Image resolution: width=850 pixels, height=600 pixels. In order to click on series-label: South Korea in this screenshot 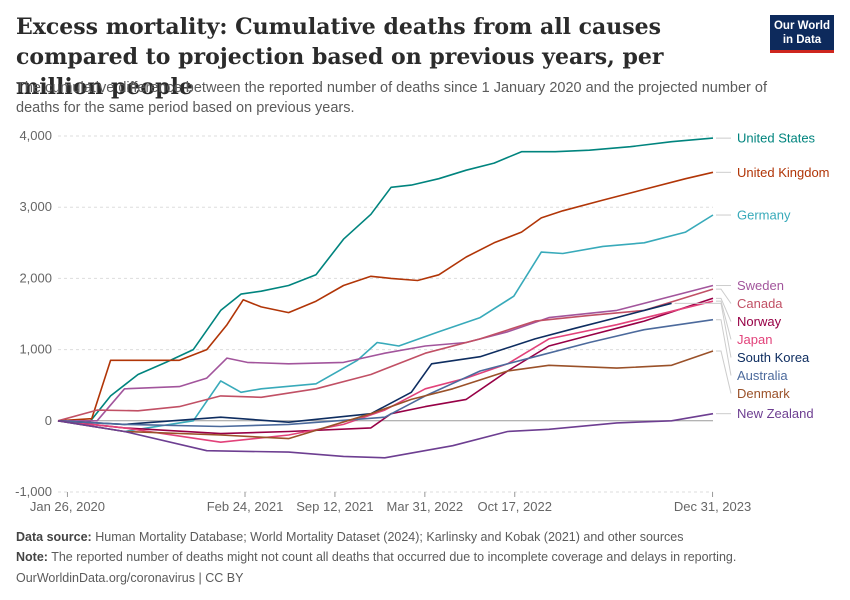, I will do `click(773, 357)`.